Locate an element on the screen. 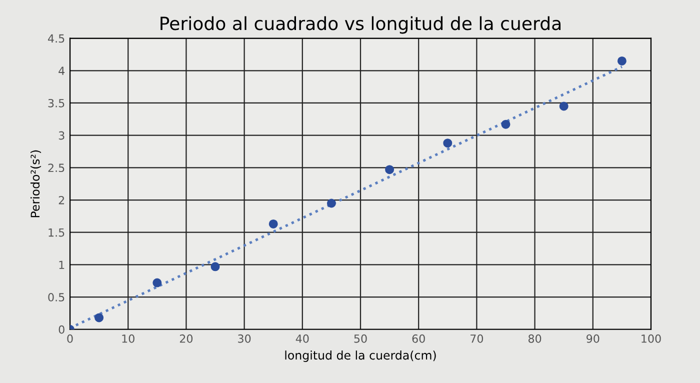 Image resolution: width=700 pixels, height=383 pixels. chart-title: Periodo al cuadrado vs longitud de la cuerda is located at coordinates (360, 25).